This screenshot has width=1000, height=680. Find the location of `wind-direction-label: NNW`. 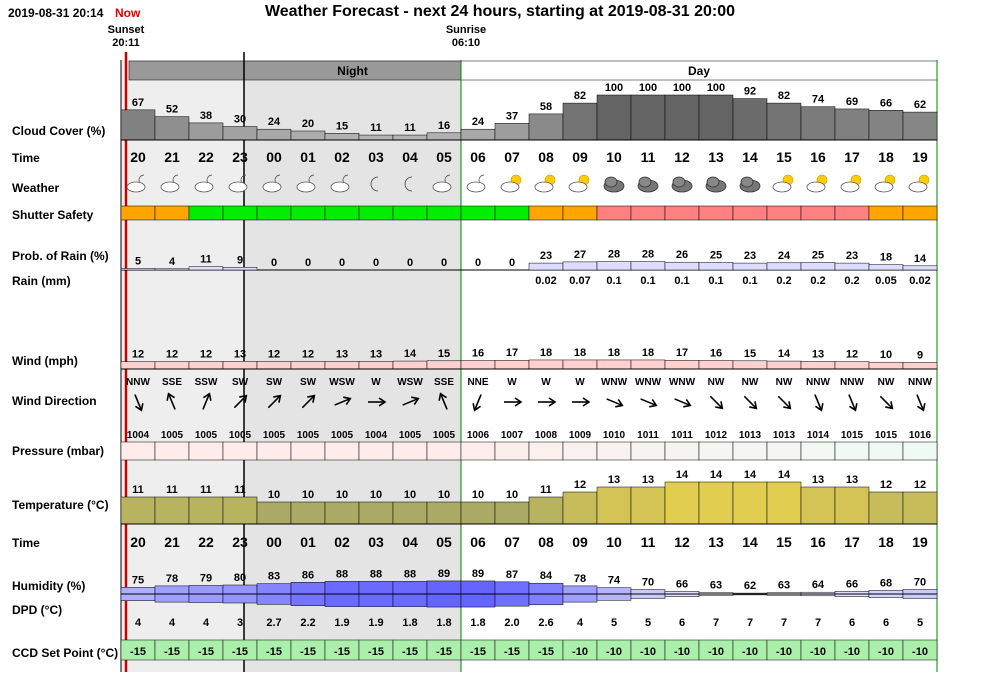

wind-direction-label: NNW is located at coordinates (852, 382).